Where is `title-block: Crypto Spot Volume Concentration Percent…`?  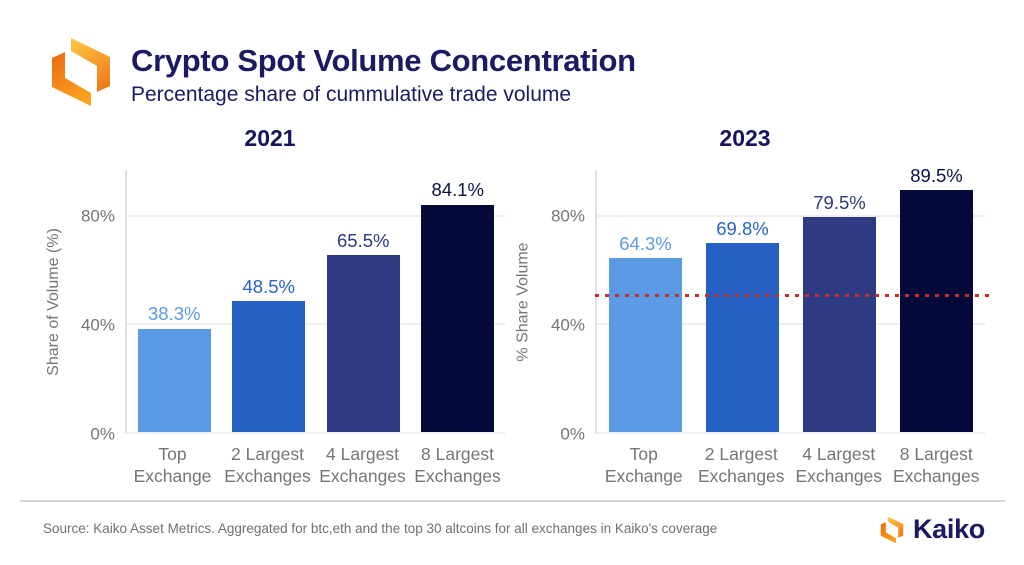
title-block: Crypto Spot Volume Concentration Percent… is located at coordinates (383, 71).